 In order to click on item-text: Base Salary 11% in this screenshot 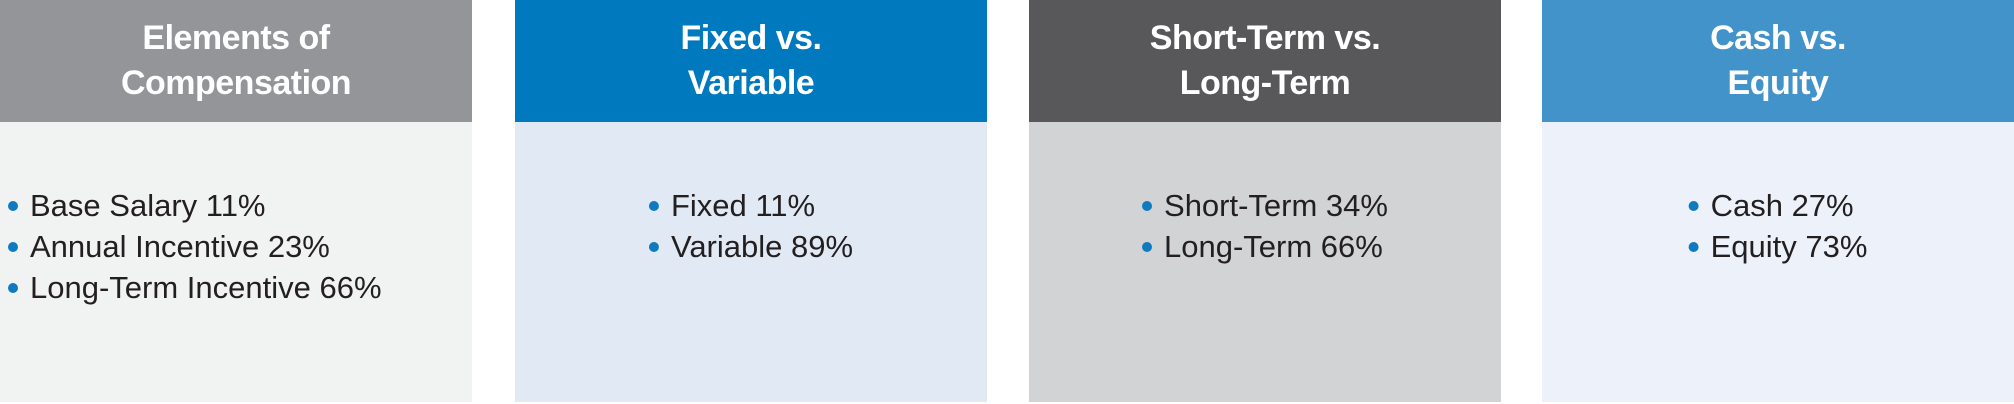, I will do `click(148, 205)`.